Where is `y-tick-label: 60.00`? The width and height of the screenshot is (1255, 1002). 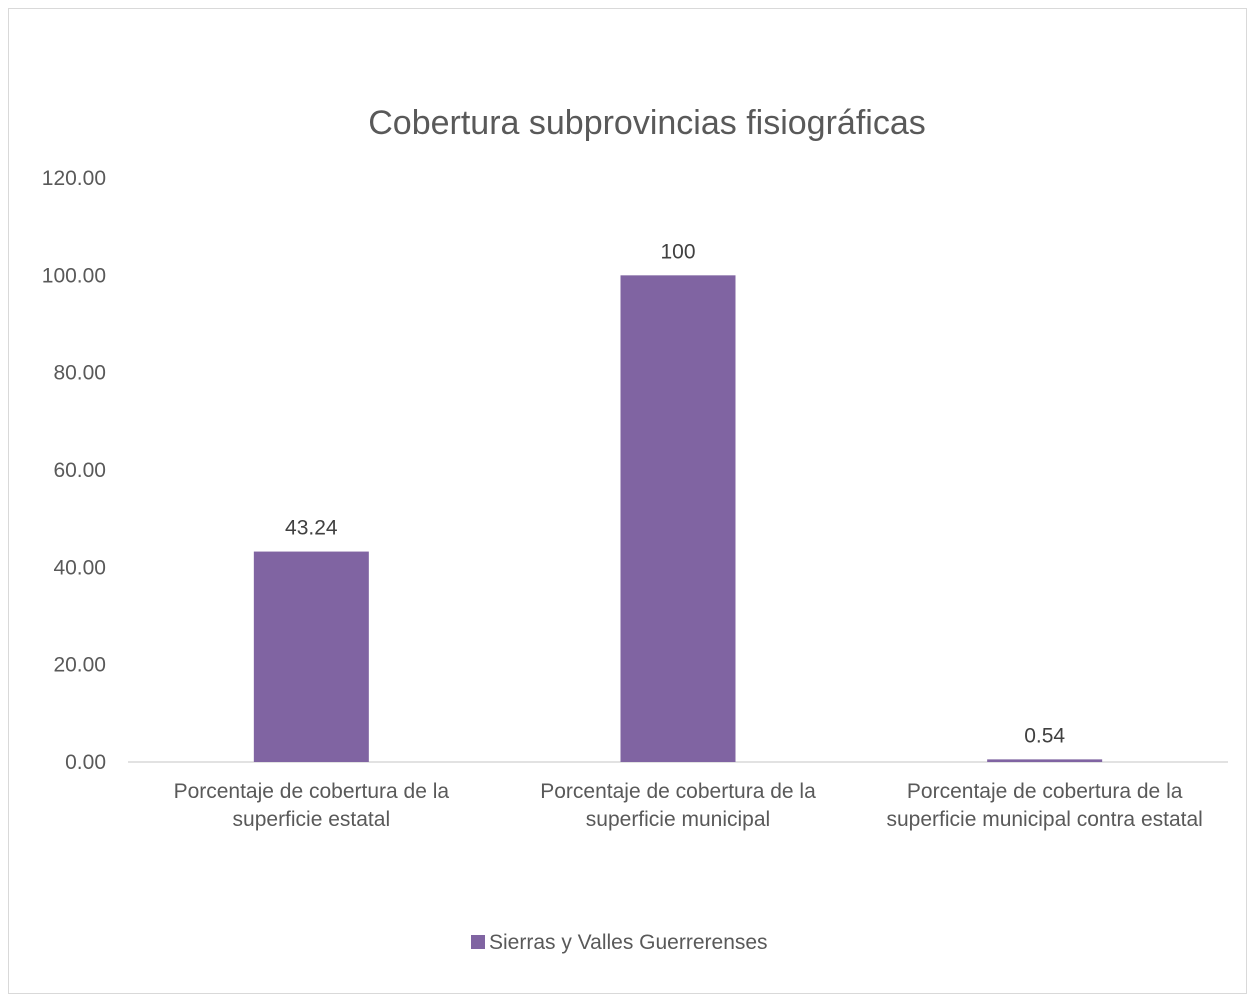
y-tick-label: 60.00 is located at coordinates (79, 470).